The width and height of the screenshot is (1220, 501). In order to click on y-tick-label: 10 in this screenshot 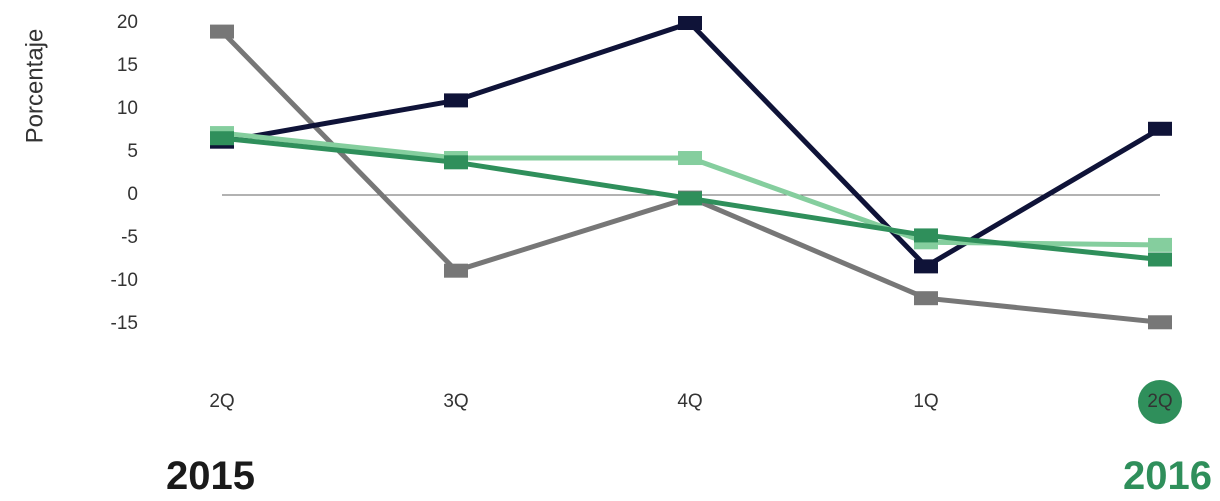, I will do `click(127, 108)`.